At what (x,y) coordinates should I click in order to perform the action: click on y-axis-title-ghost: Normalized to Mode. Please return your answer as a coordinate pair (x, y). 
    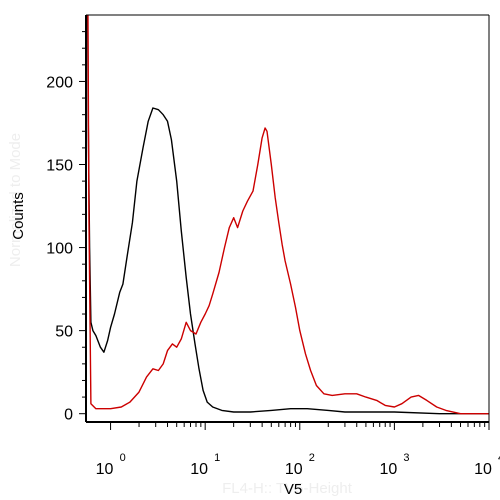
    Looking at the image, I should click on (15, 200).